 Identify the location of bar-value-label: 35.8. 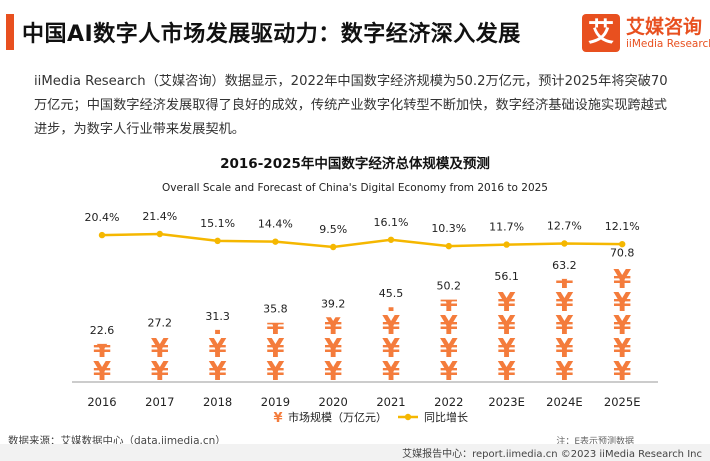
(275, 309).